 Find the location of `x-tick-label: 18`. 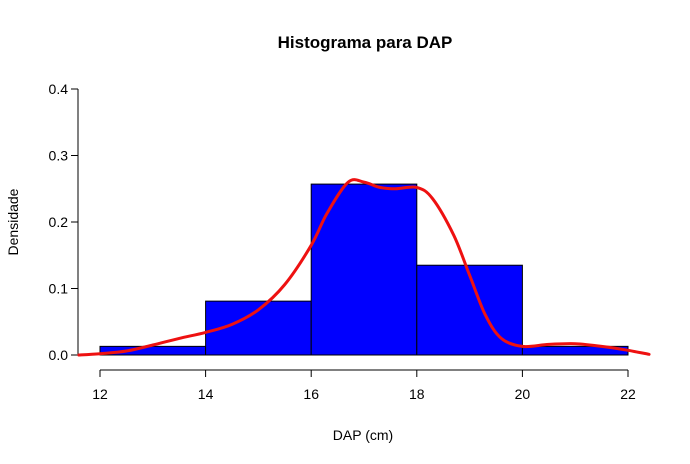

x-tick-label: 18 is located at coordinates (417, 394).